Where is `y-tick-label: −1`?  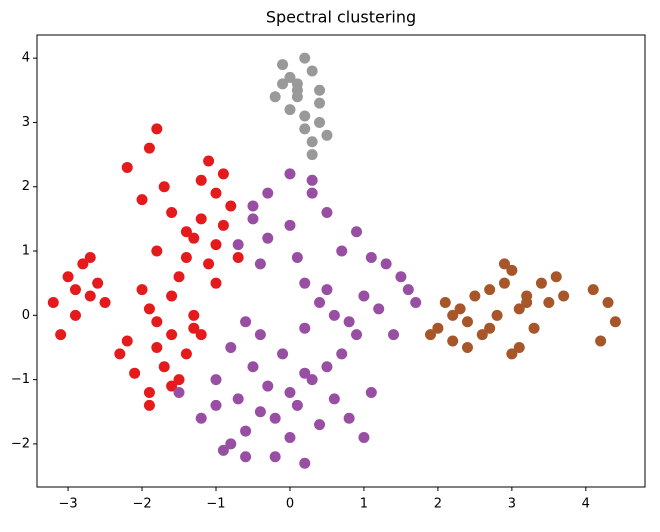
y-tick-label: −1 is located at coordinates (20, 379).